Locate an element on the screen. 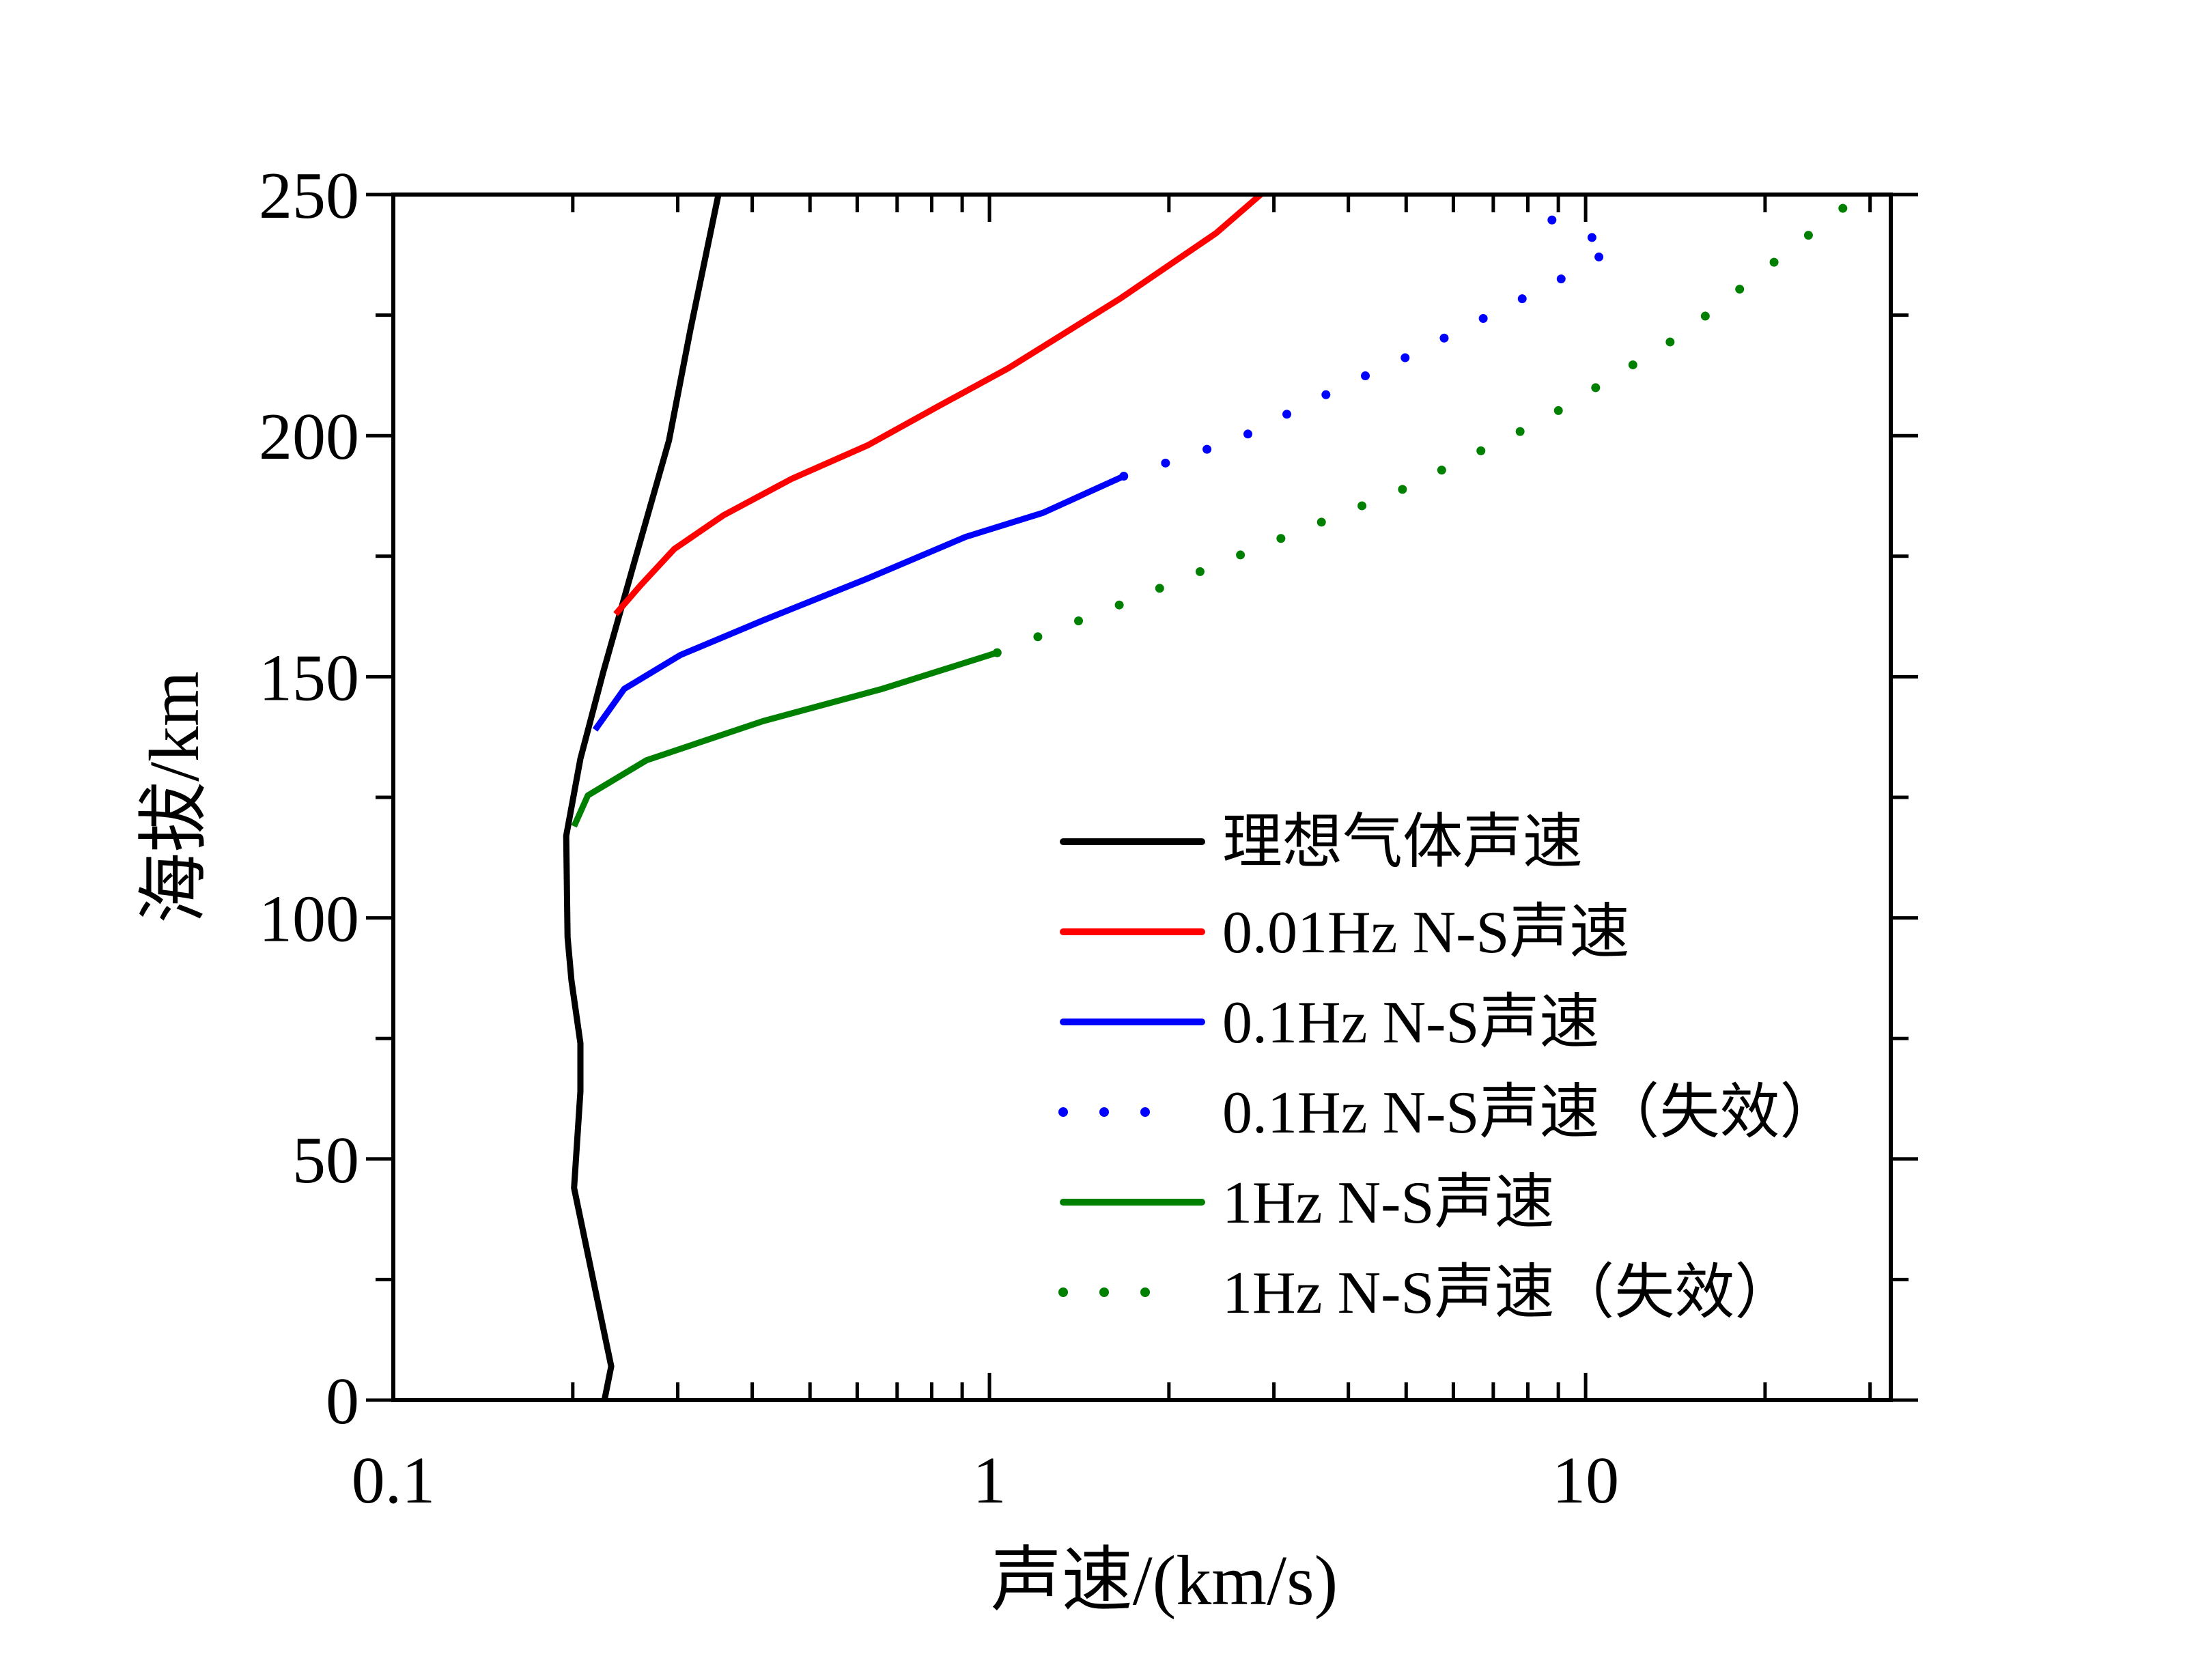  x-axis-title: 声速/(km/s) is located at coordinates (1165, 1580).